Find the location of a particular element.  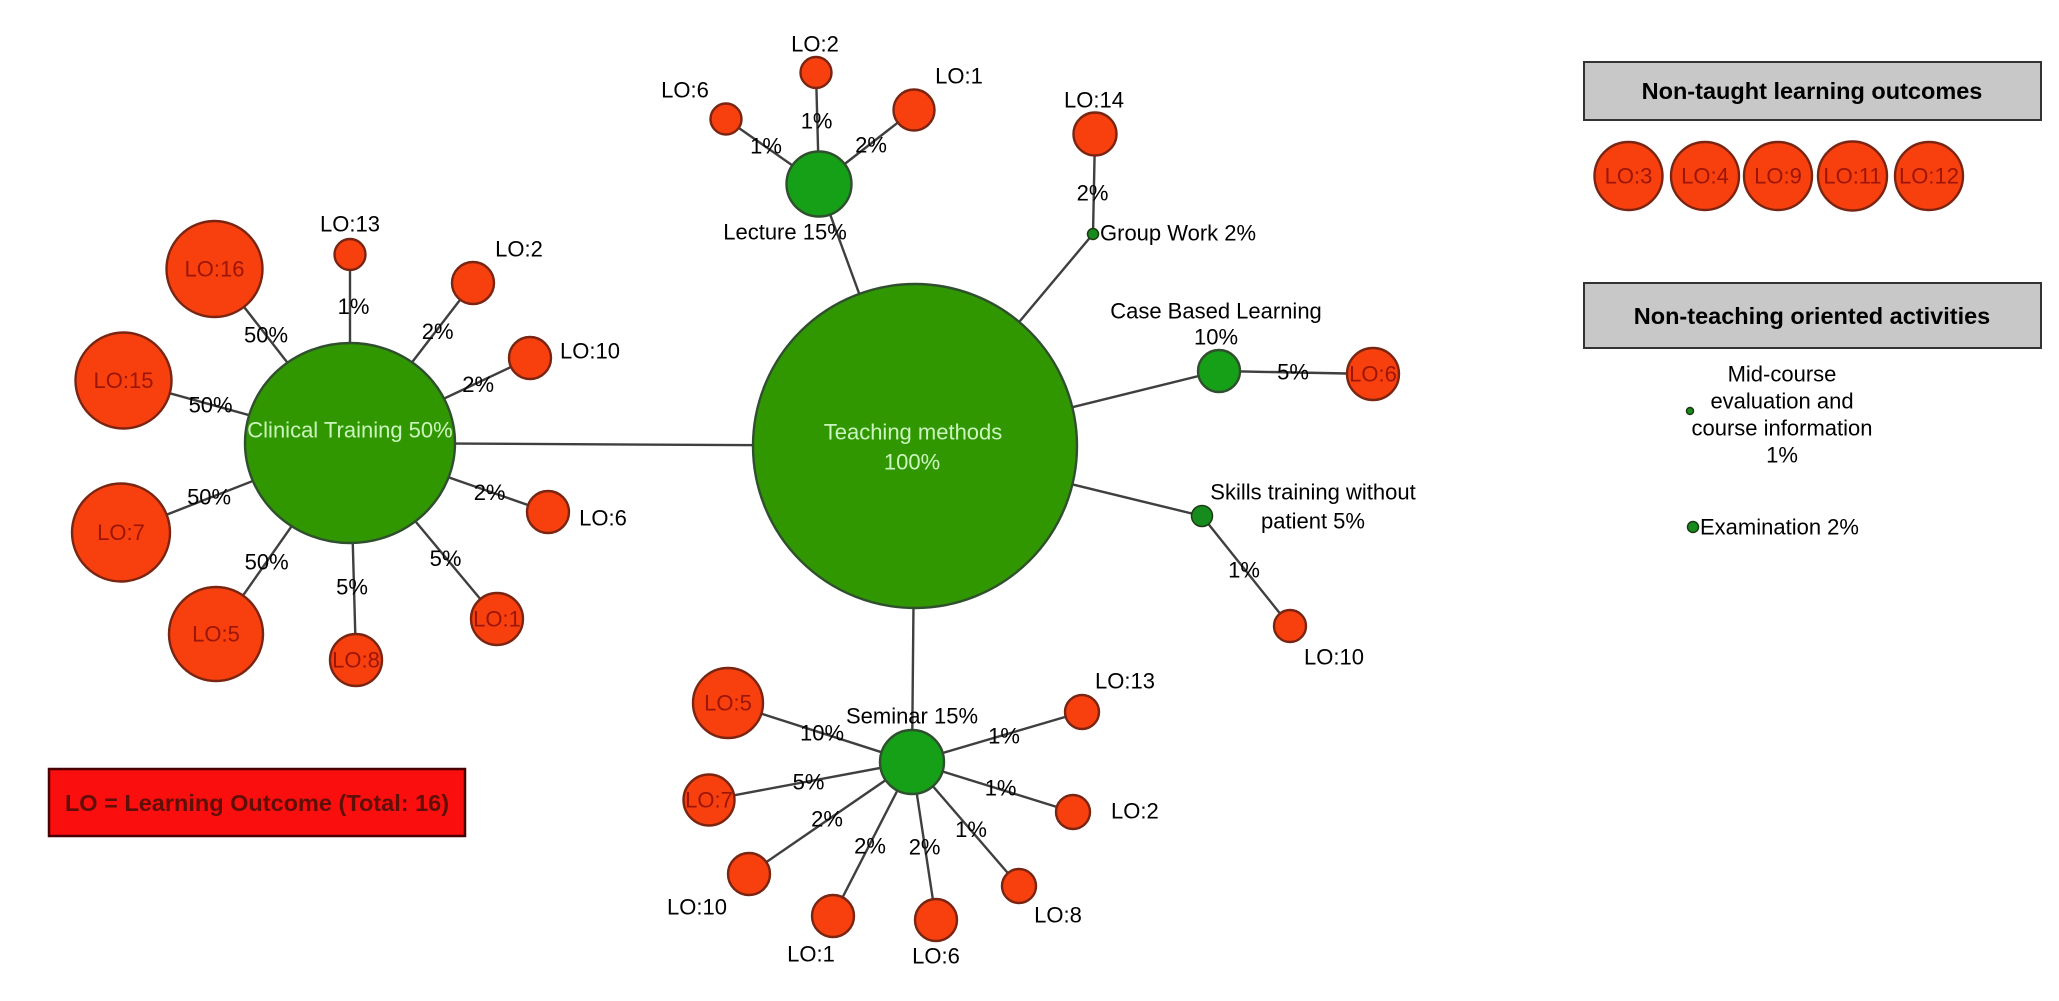

svg-text: evaluation and is located at coordinates (1781, 401).